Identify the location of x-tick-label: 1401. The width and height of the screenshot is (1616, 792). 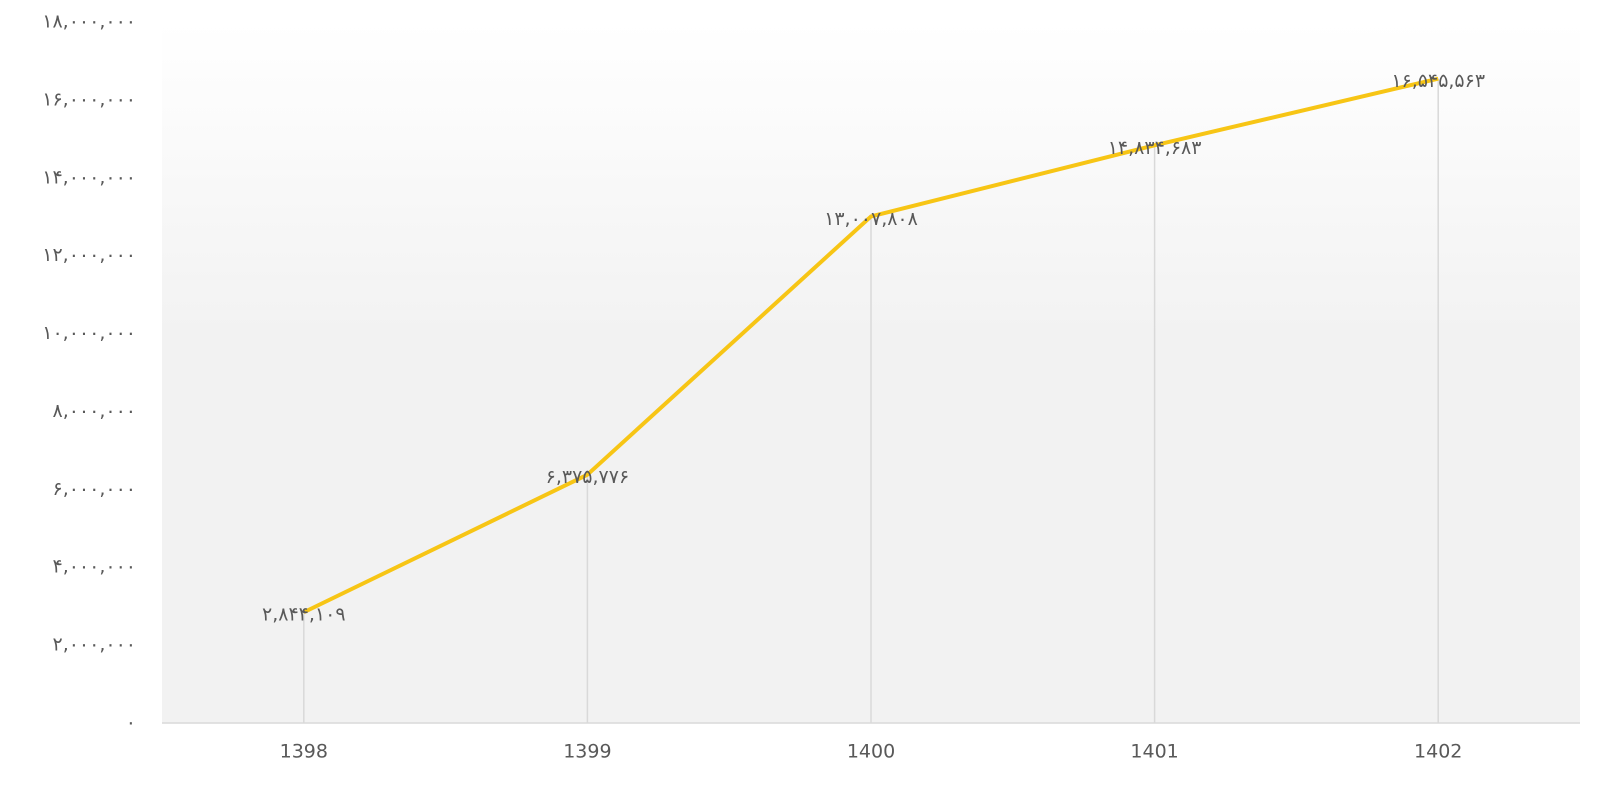
(1154, 752).